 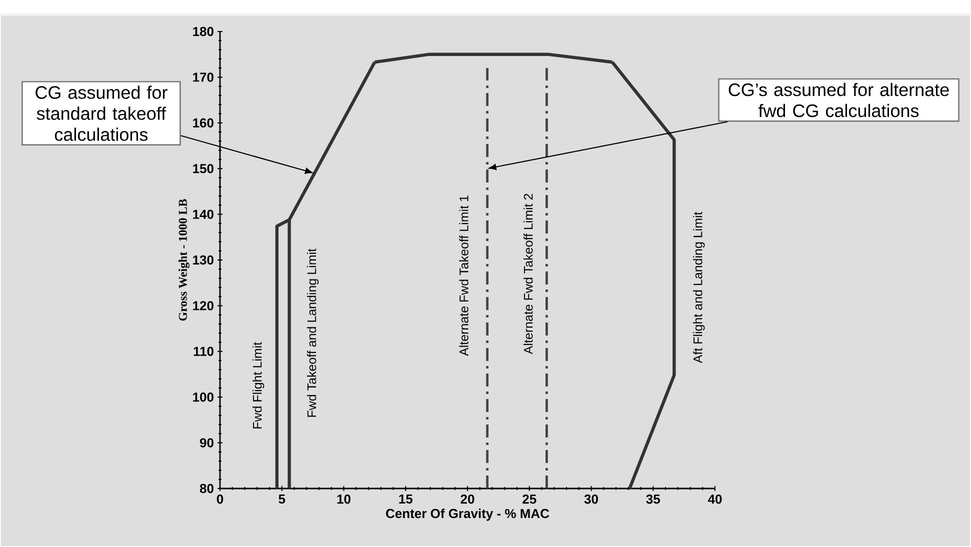 What do you see at coordinates (591, 499) in the screenshot?
I see `x-tick-label: 30` at bounding box center [591, 499].